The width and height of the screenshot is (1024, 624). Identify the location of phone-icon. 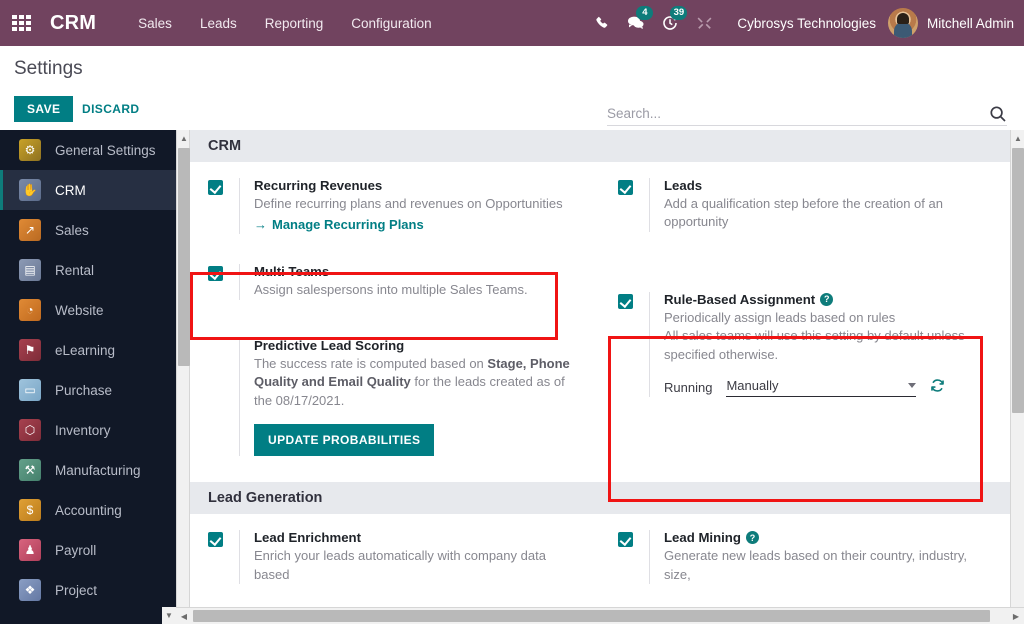
(602, 23).